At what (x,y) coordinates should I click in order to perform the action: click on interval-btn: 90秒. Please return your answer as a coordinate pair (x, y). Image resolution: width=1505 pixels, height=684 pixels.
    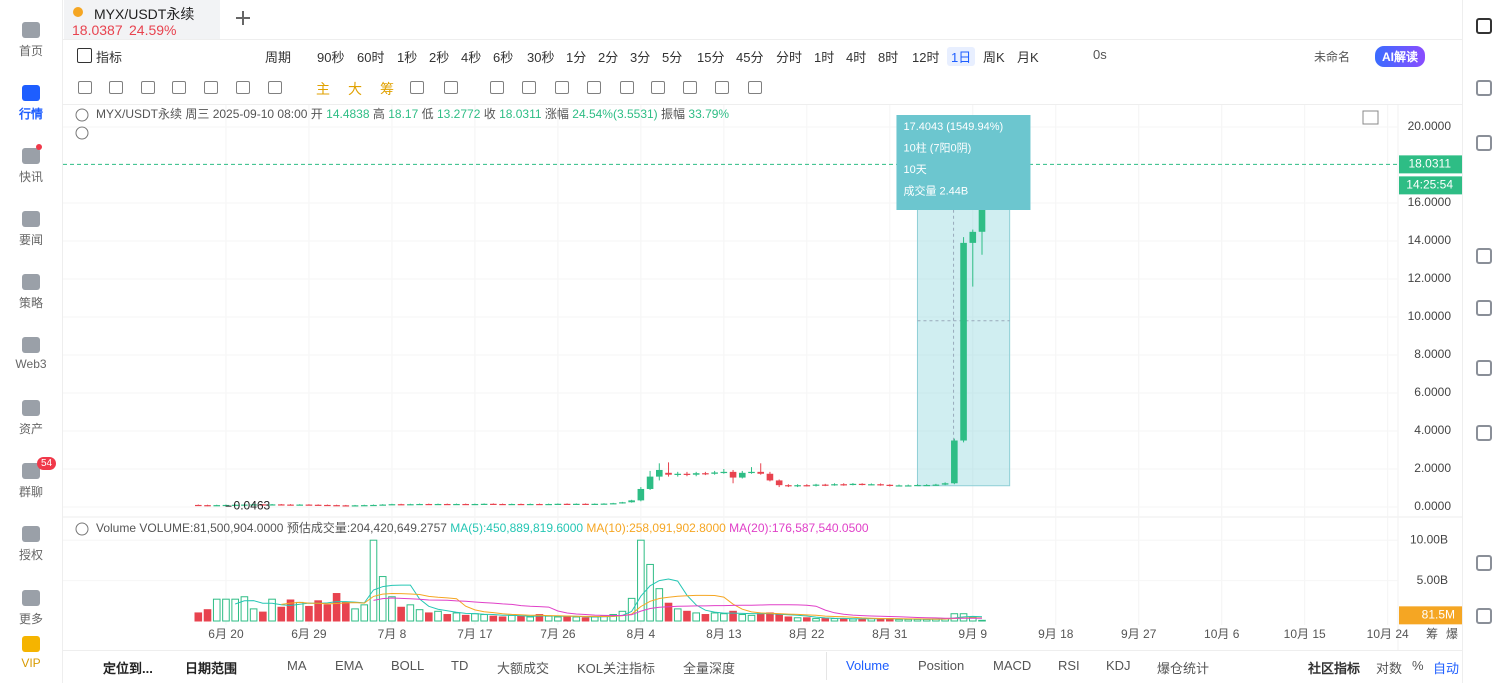
    Looking at the image, I should click on (331, 57).